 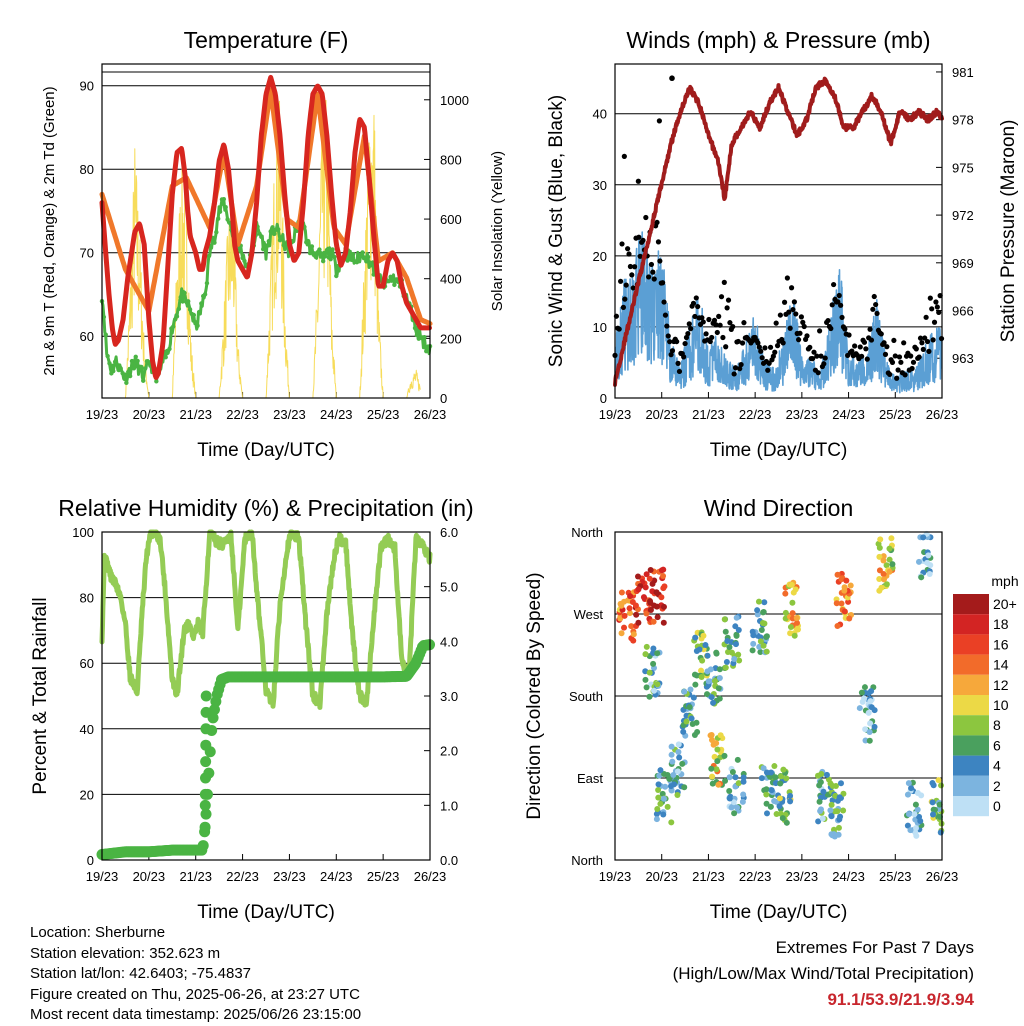 I want to click on x-axis-title: Time (Day/UTC), so click(x=779, y=450).